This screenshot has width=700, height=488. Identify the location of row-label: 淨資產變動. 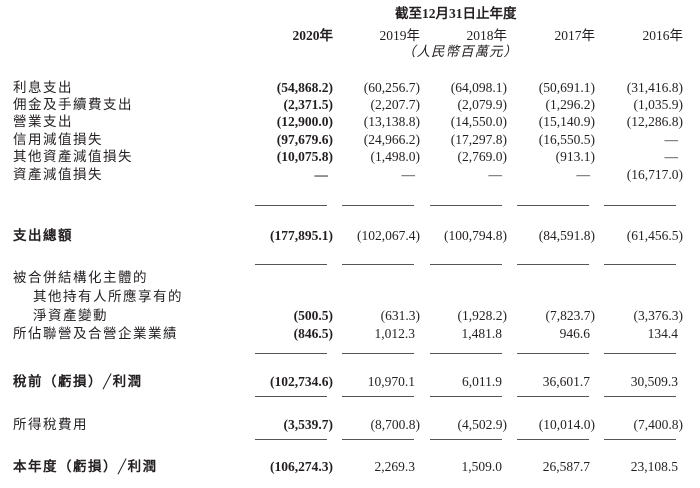
(70, 315).